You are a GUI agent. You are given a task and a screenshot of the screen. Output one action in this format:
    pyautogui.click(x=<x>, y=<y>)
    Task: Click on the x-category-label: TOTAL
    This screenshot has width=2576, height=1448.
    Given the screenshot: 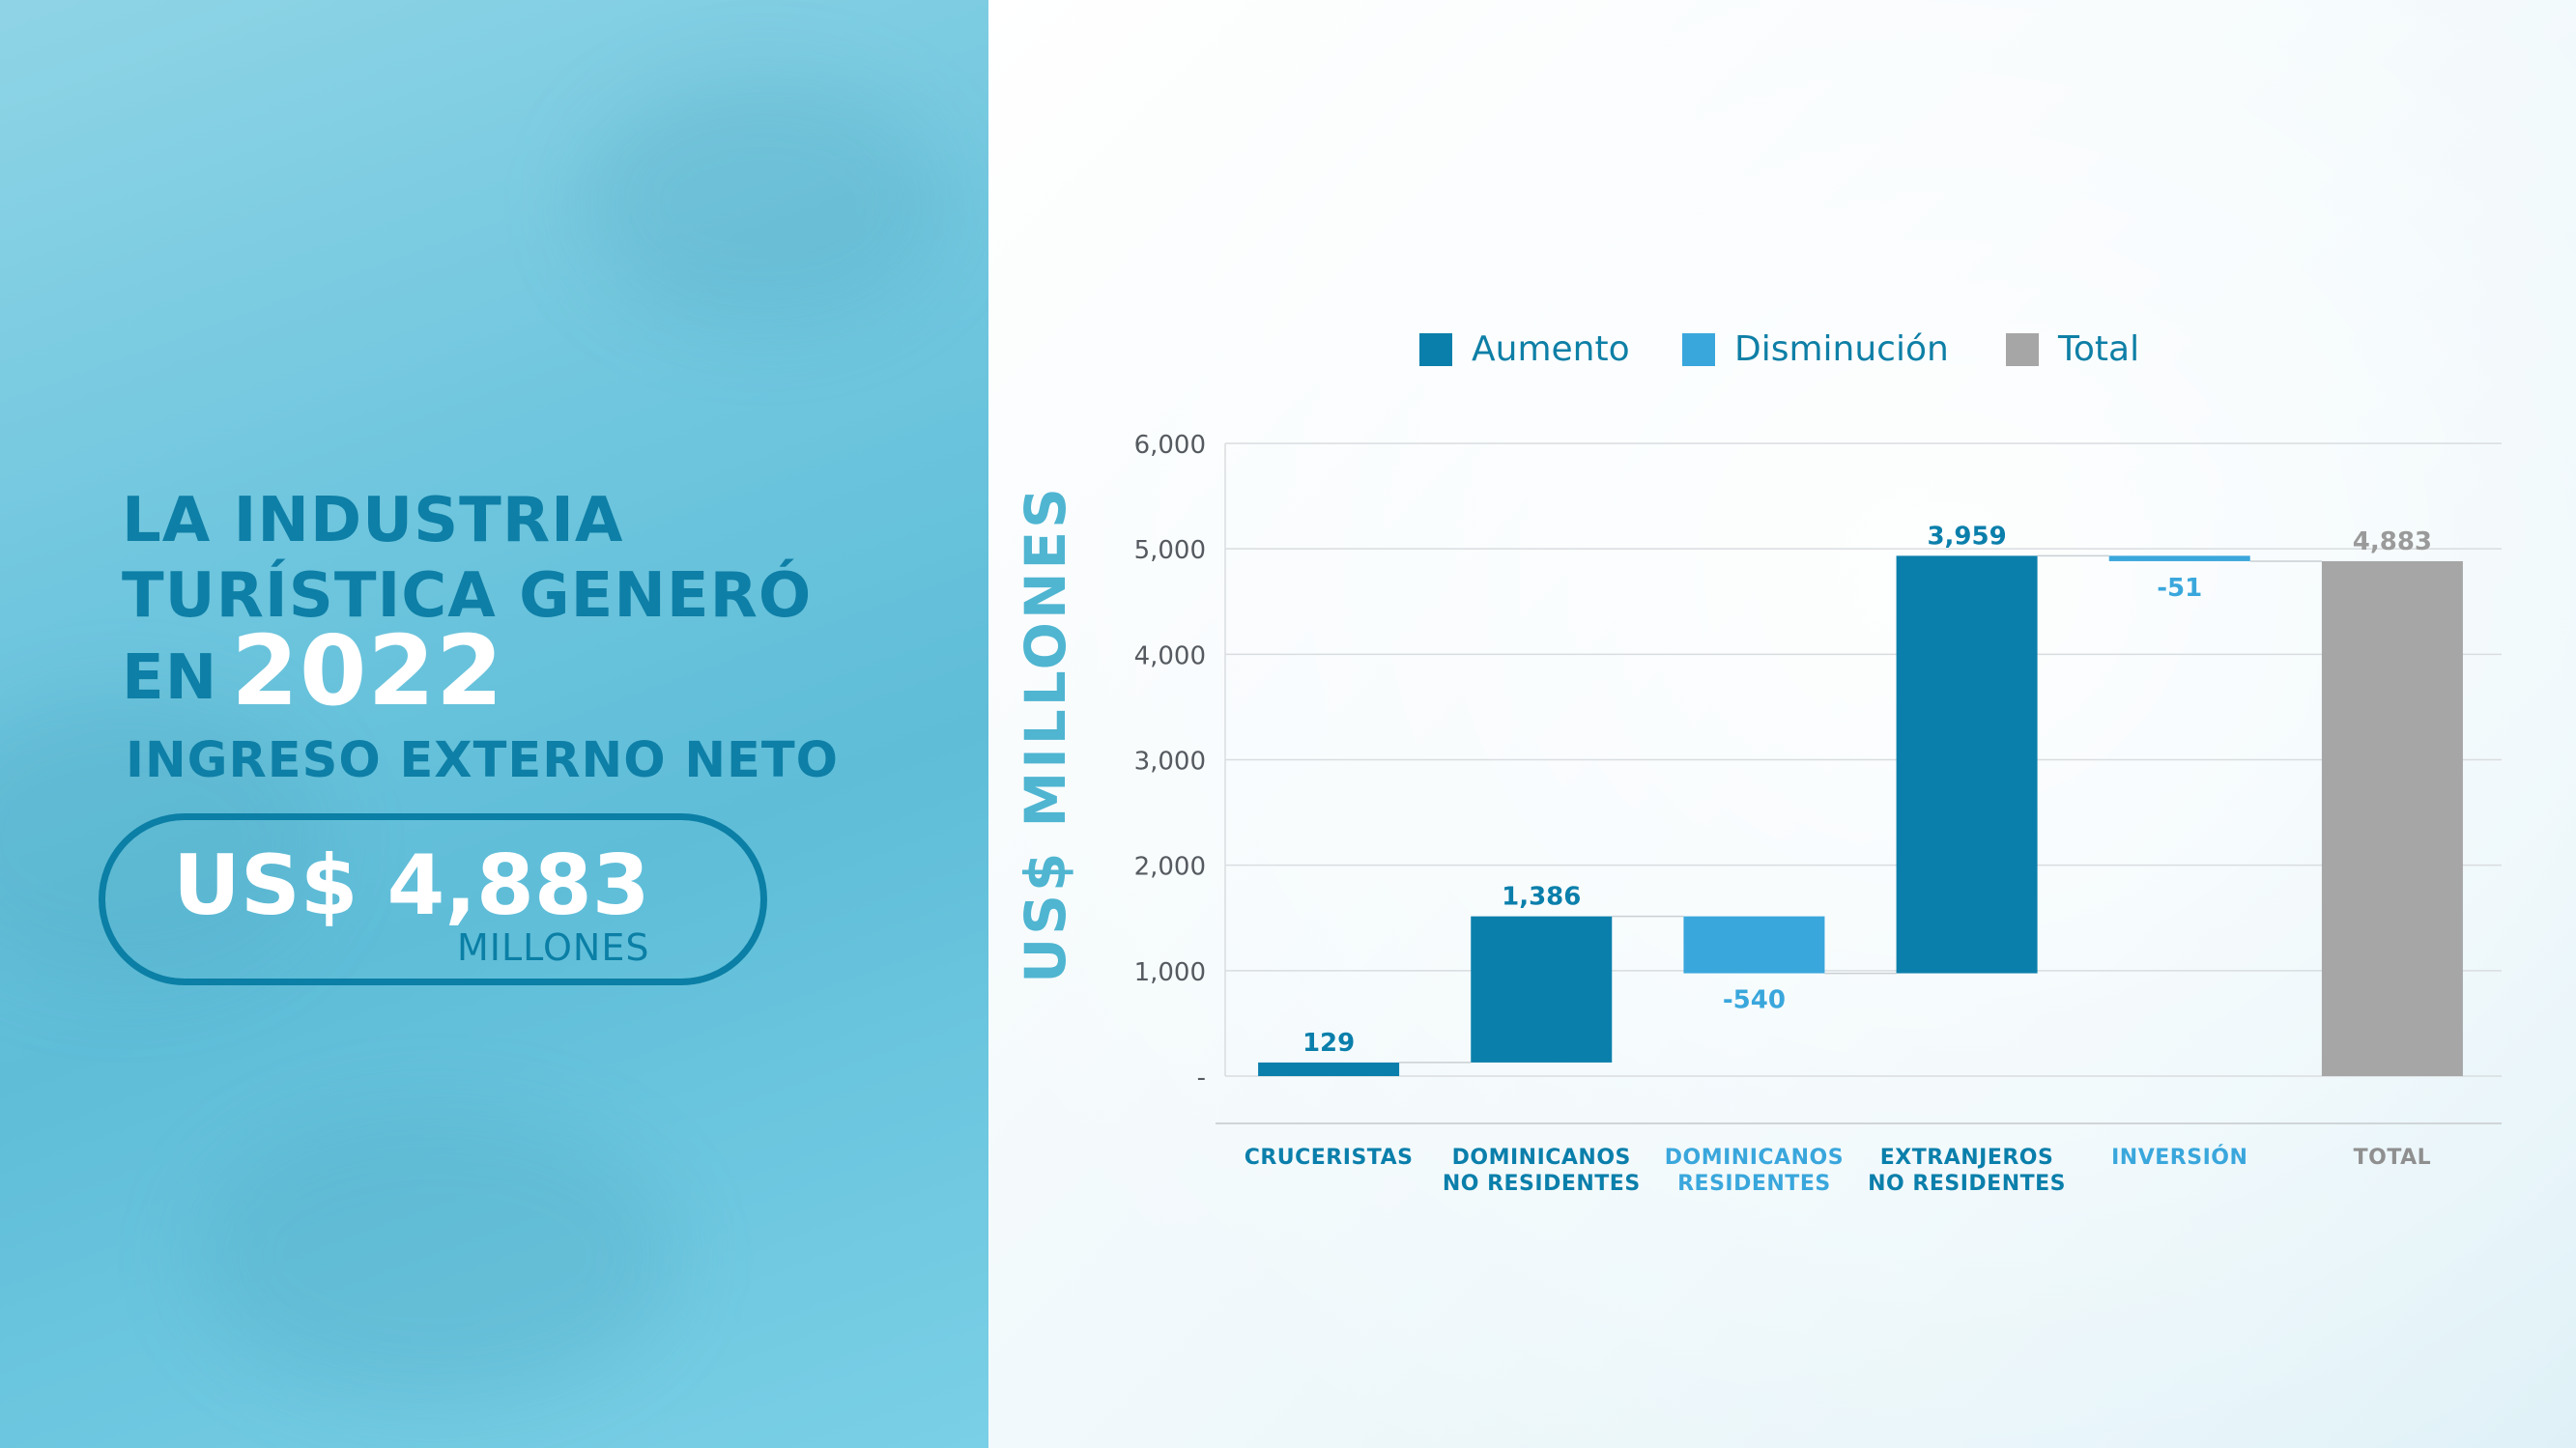 What is the action you would take?
    pyautogui.click(x=2393, y=1158)
    